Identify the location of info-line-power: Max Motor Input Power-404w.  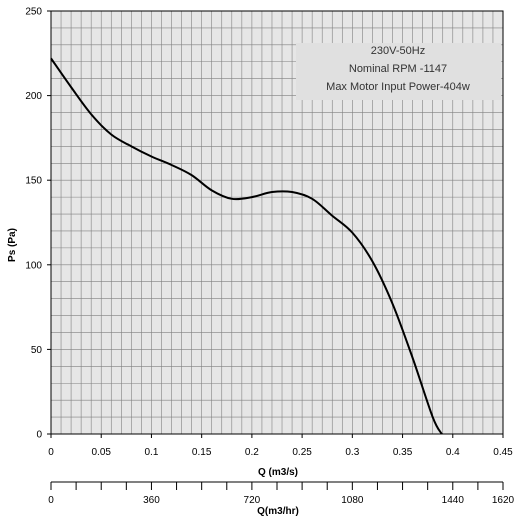
(398, 87).